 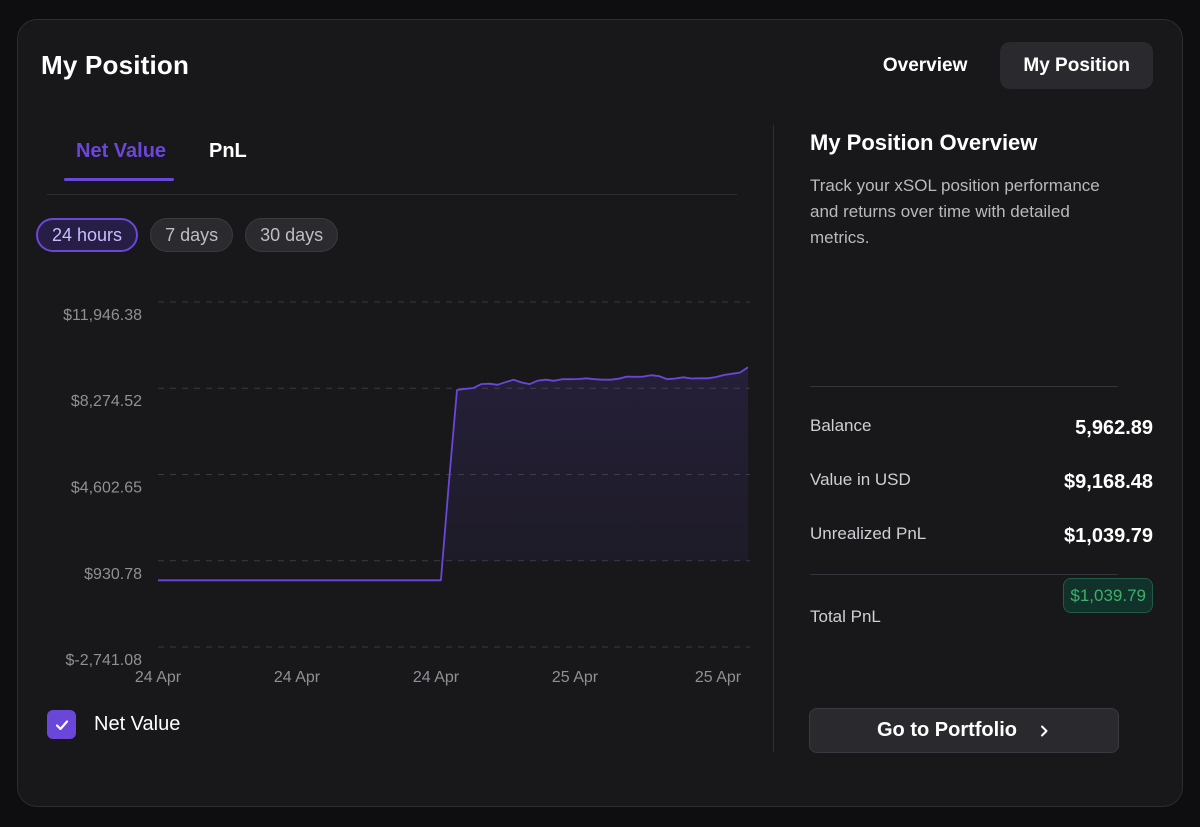 What do you see at coordinates (392, 160) in the screenshot?
I see `metric-tabs: Net Value PnL` at bounding box center [392, 160].